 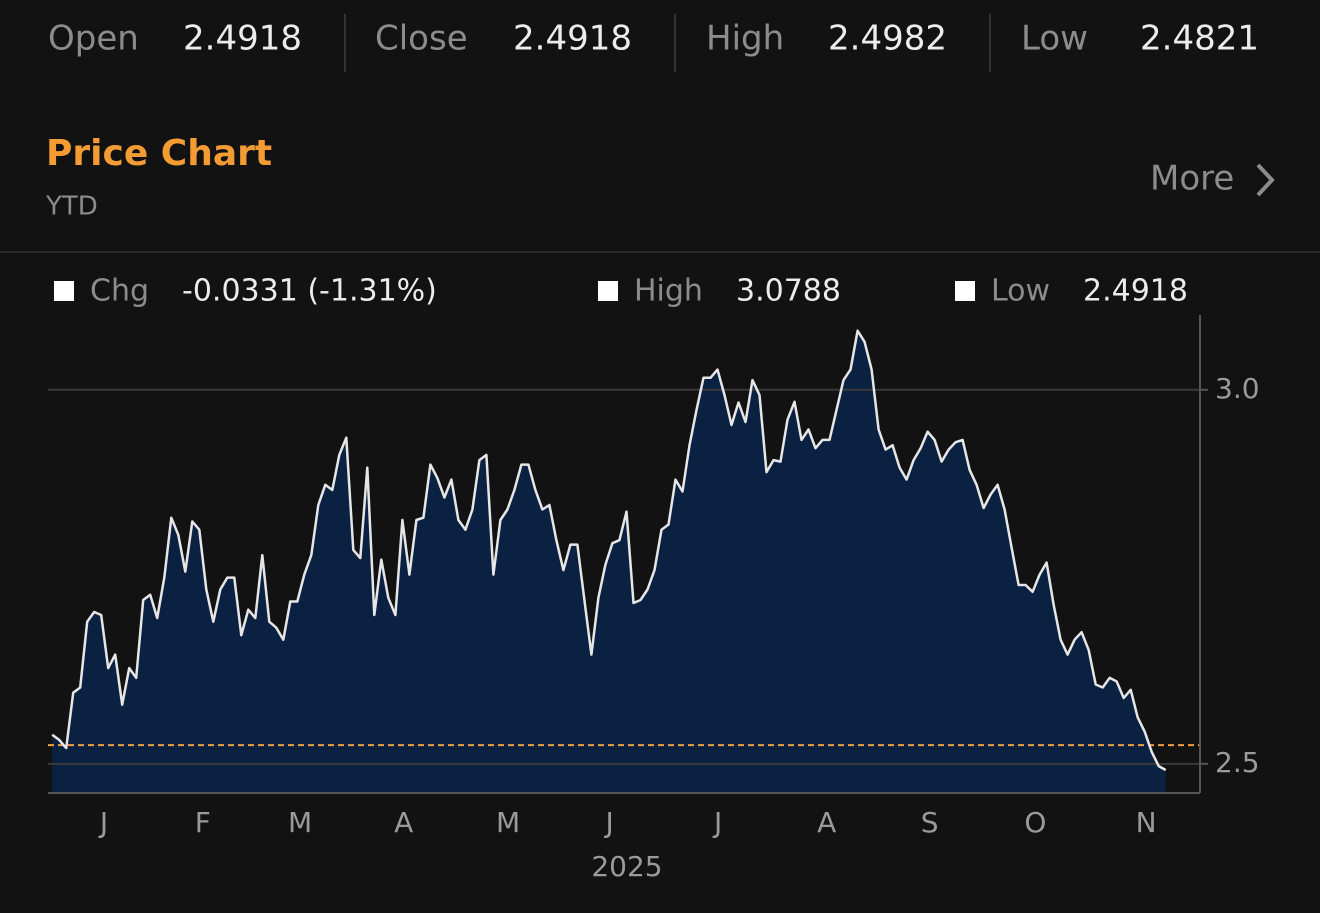 I want to click on legend-value: -0.0331 (-1.31%), so click(x=309, y=291).